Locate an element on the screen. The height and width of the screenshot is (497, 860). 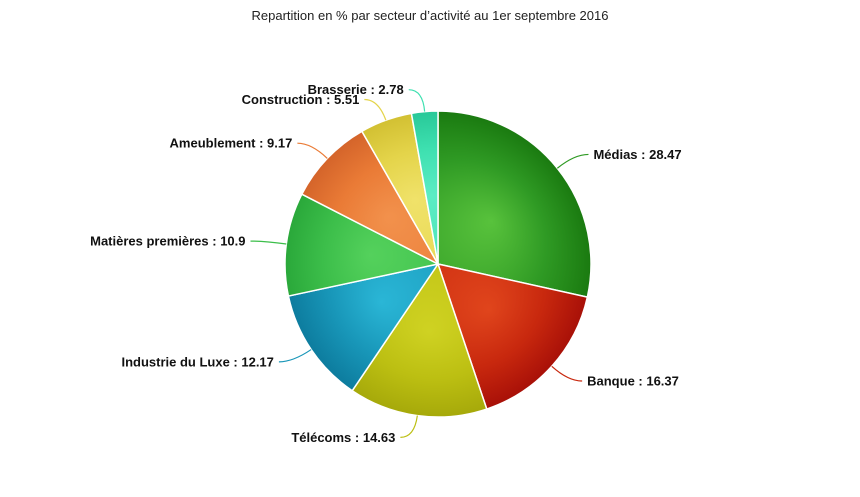
connector-medias is located at coordinates (572, 161).